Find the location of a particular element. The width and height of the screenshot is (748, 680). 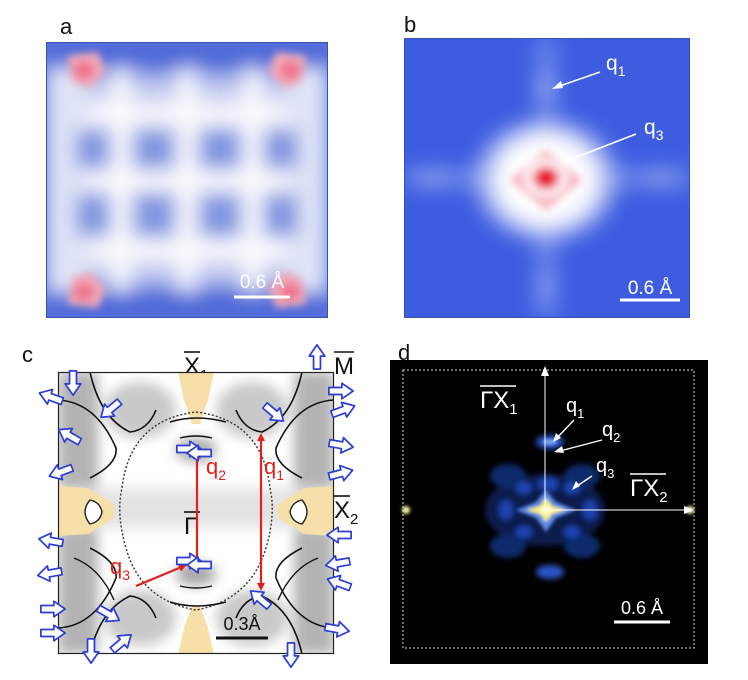

panel-d-q2-label: q2 is located at coordinates (611, 432).